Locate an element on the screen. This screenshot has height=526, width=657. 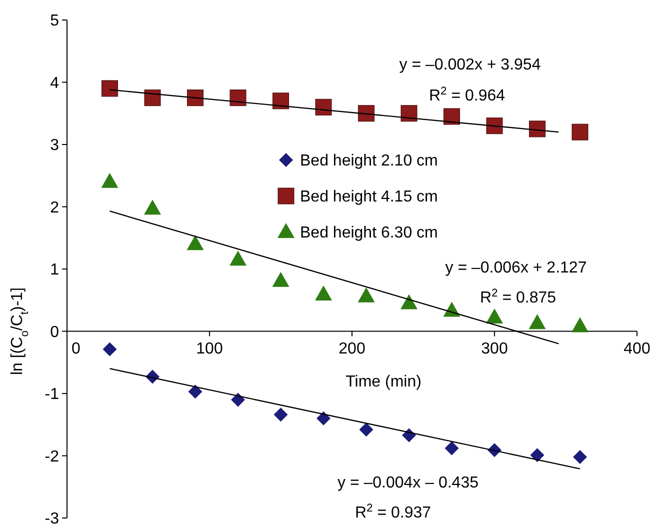
y-tick-label: -2 is located at coordinates (52, 457).